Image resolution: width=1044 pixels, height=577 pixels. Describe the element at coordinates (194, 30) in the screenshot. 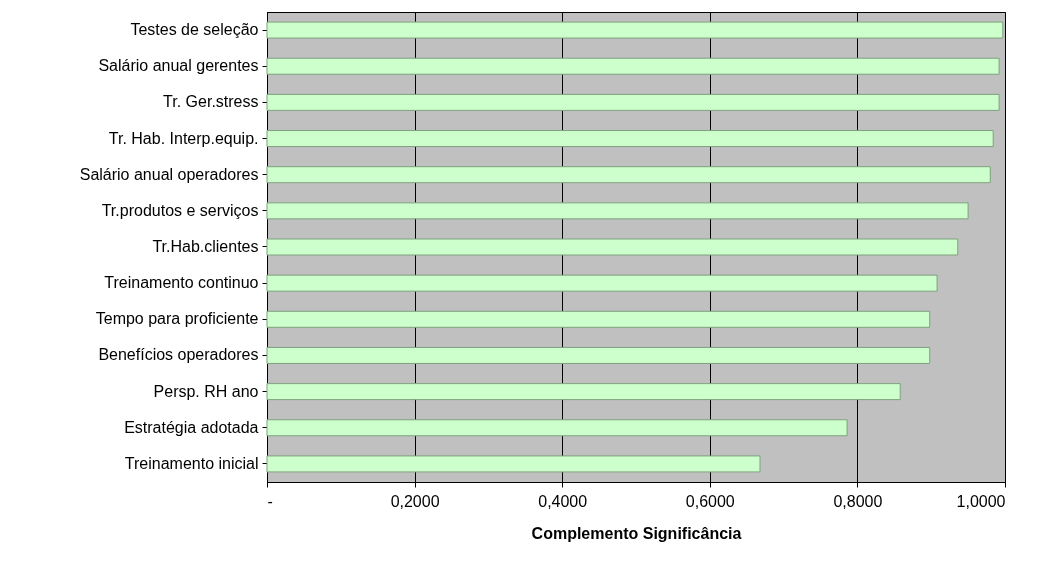

I see `y-tick-label: Testes de seleção` at that location.